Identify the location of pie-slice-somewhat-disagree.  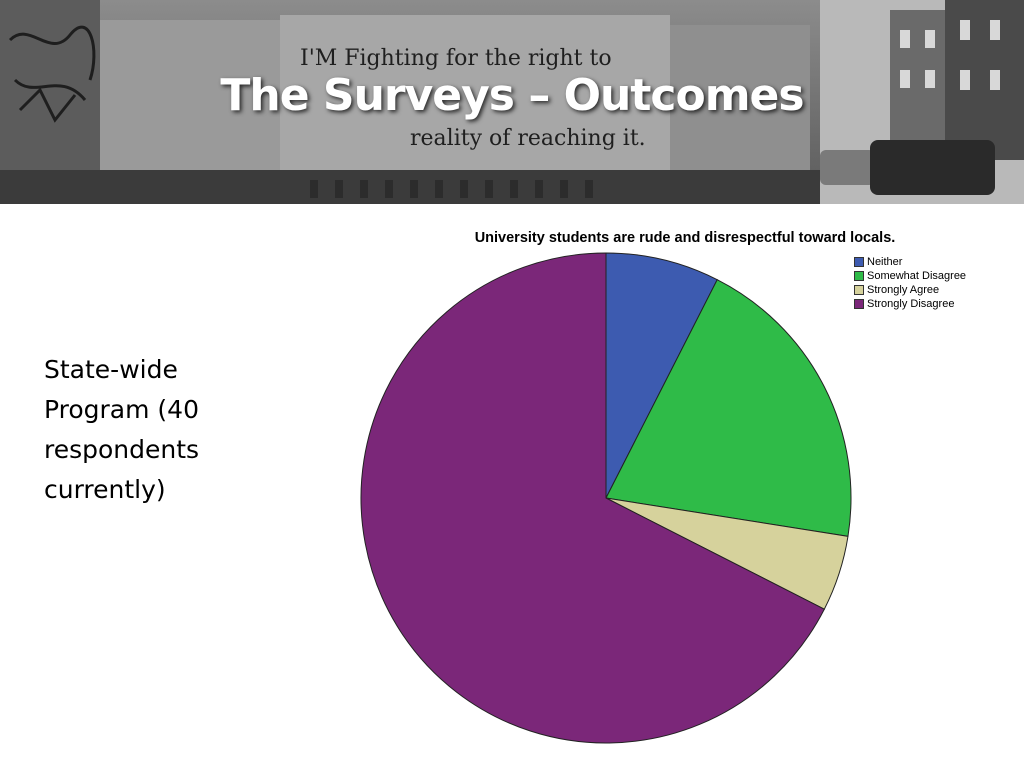
(728, 408).